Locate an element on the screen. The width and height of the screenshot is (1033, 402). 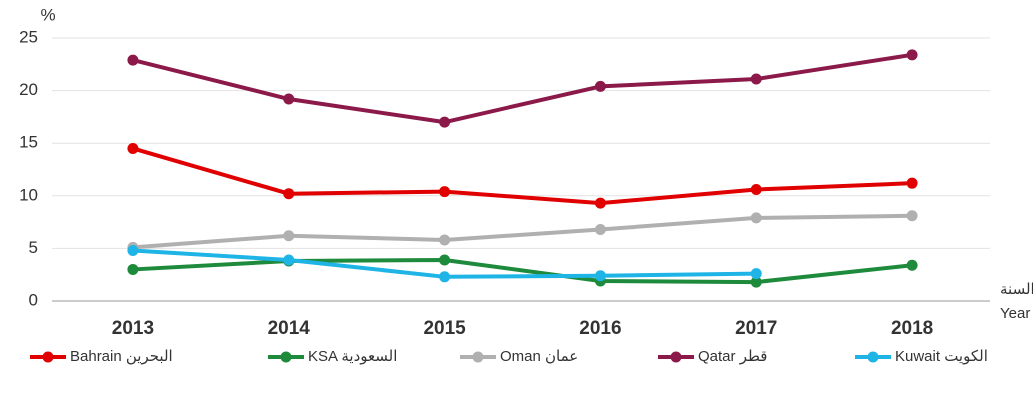
y-tick-label: 25 is located at coordinates (28, 36).